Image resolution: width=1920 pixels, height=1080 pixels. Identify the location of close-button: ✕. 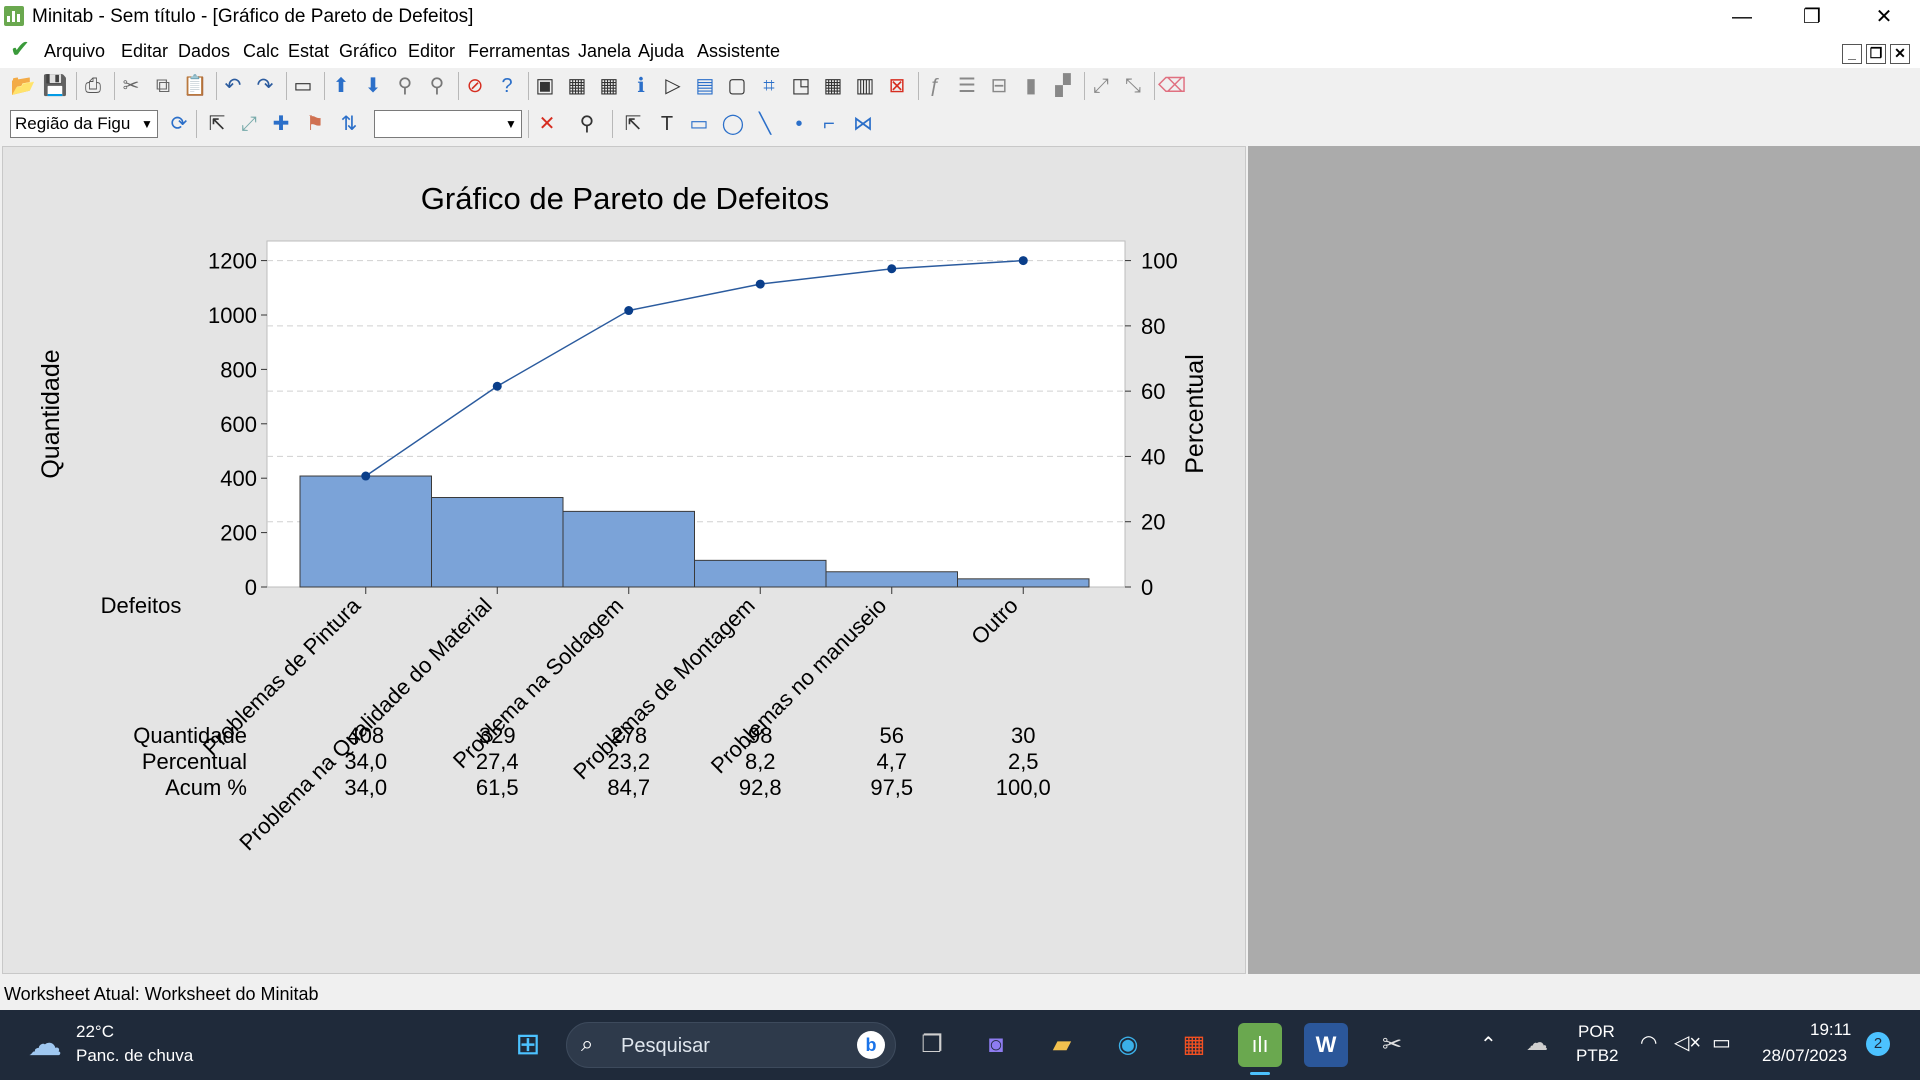
(1884, 17).